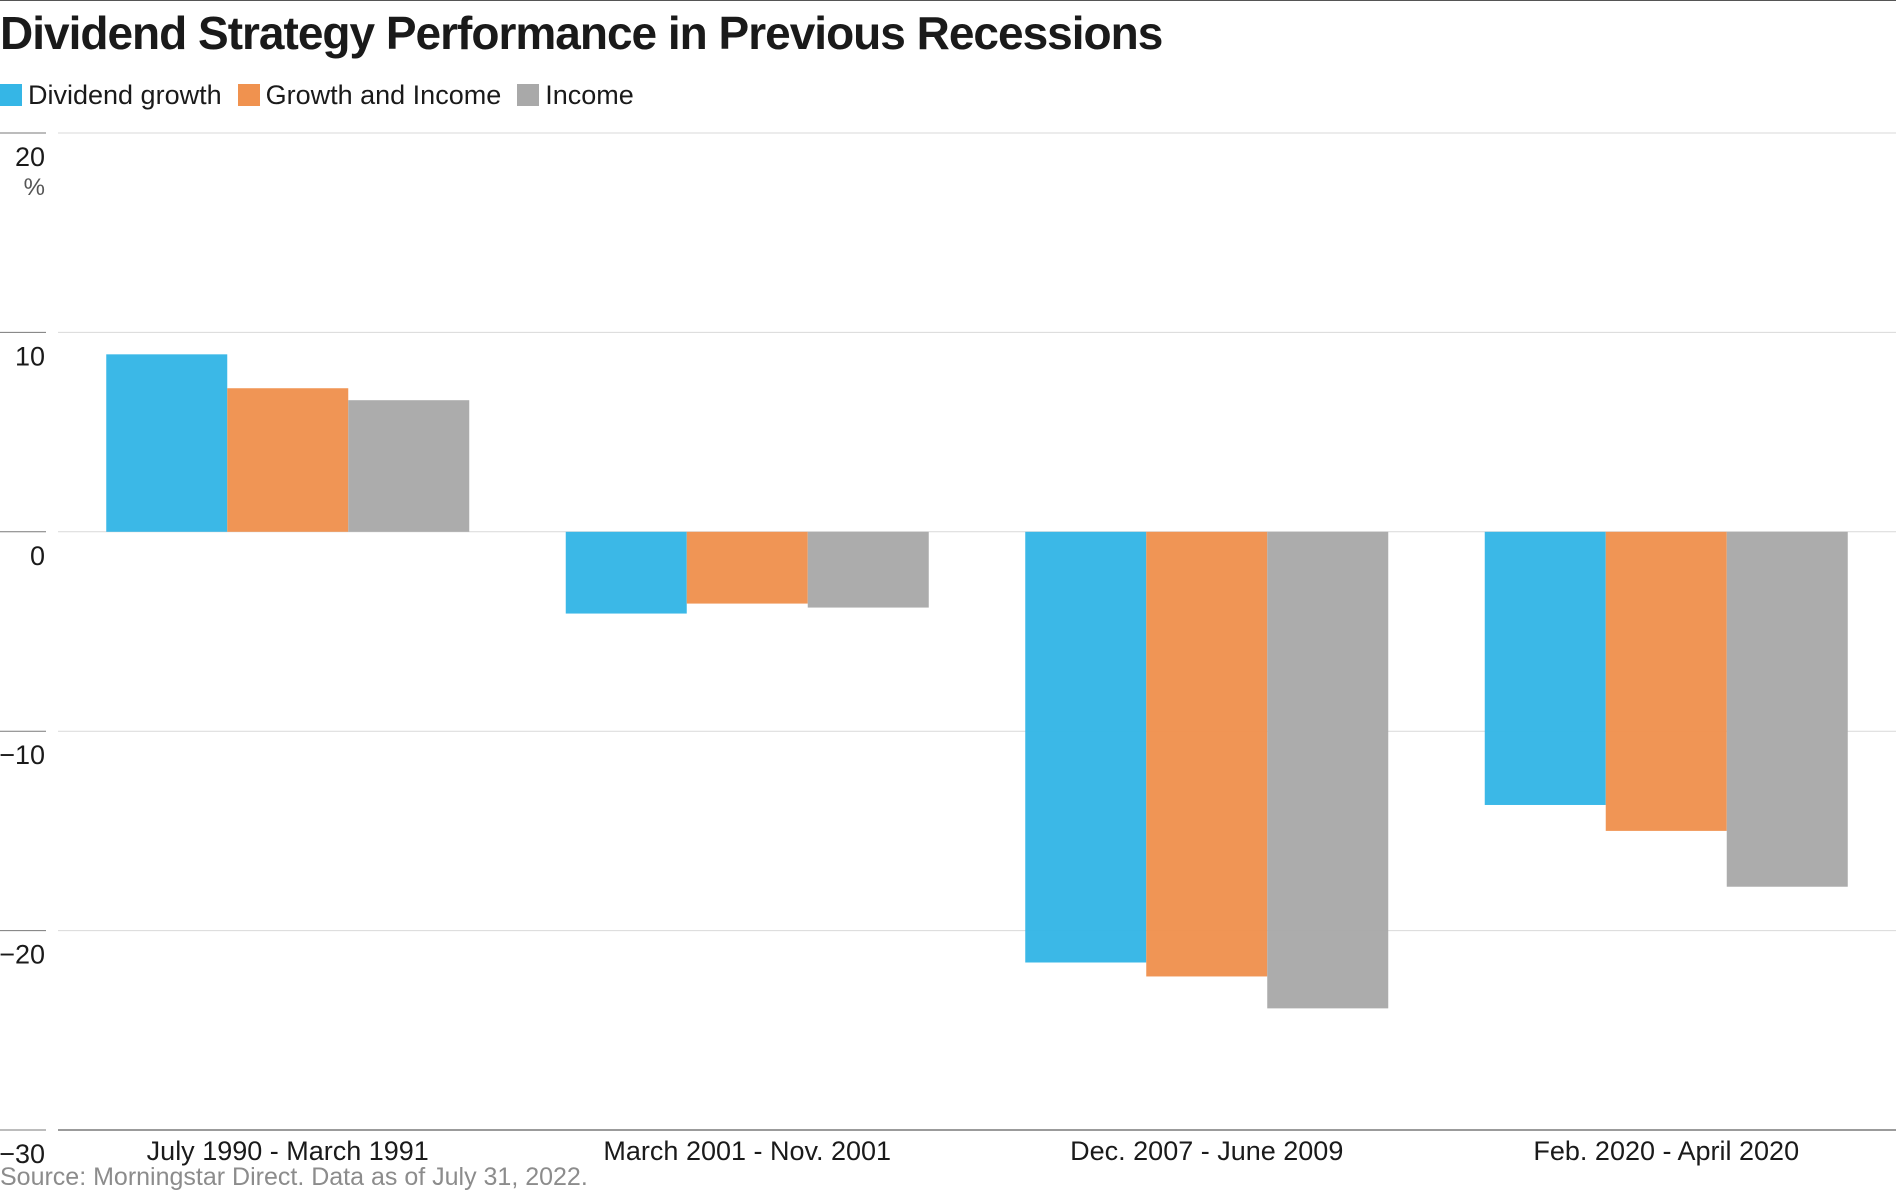 This screenshot has width=1896, height=1192. I want to click on legend-item: Growth and Income, so click(369, 95).